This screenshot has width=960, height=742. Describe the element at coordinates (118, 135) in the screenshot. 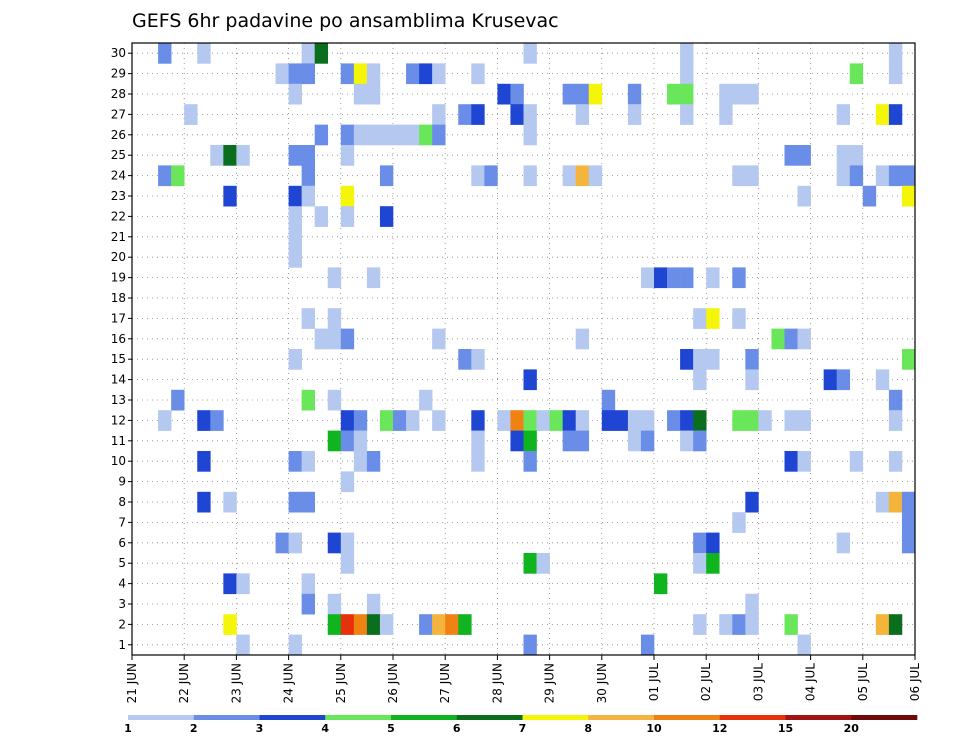

I see `y-tick-label: 26` at that location.